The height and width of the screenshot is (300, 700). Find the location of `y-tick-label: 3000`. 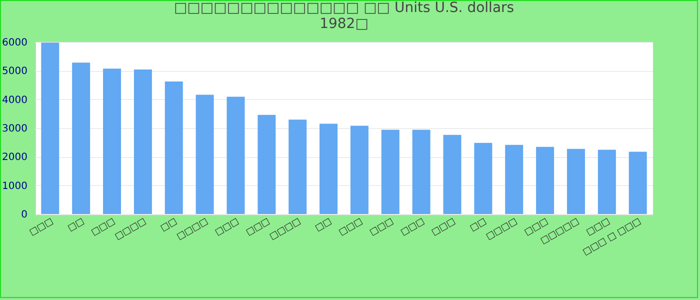

y-tick-label: 3000 is located at coordinates (15, 129).